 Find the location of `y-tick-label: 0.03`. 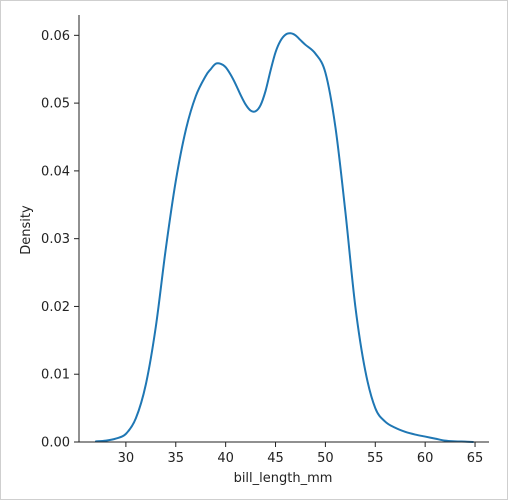

y-tick-label: 0.03 is located at coordinates (55, 239).